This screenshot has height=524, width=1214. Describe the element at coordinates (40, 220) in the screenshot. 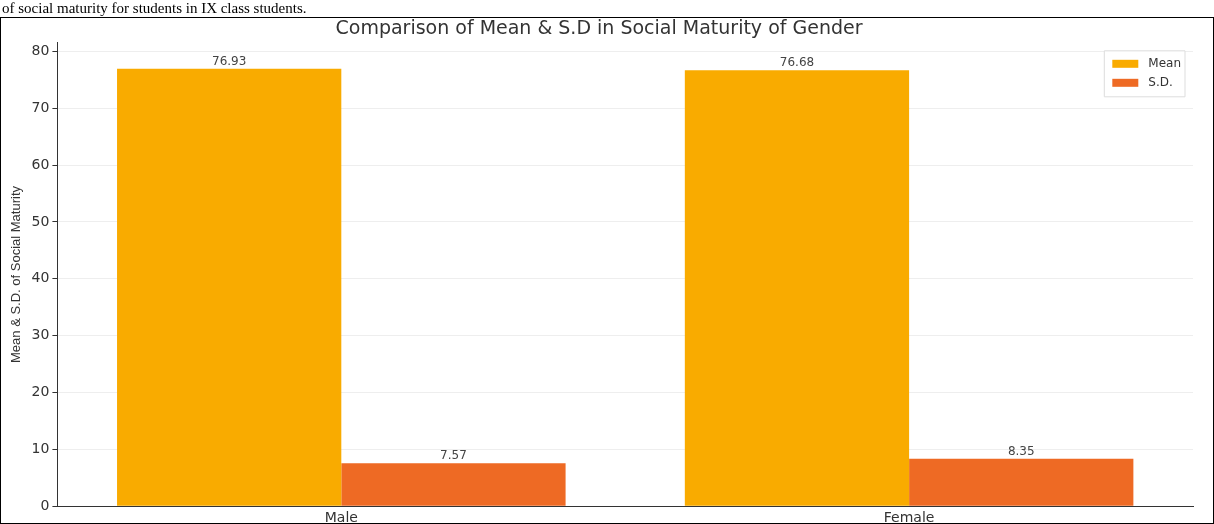

I see `y-tick-label: 50` at that location.